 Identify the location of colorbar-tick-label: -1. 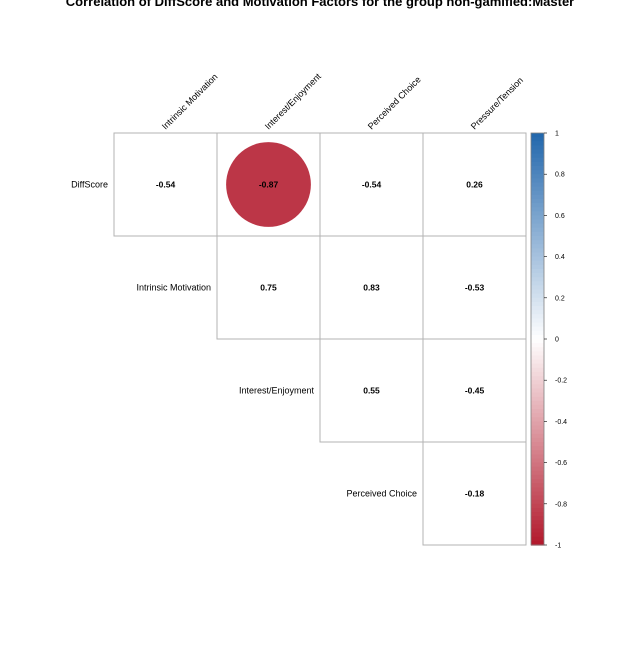
(558, 546).